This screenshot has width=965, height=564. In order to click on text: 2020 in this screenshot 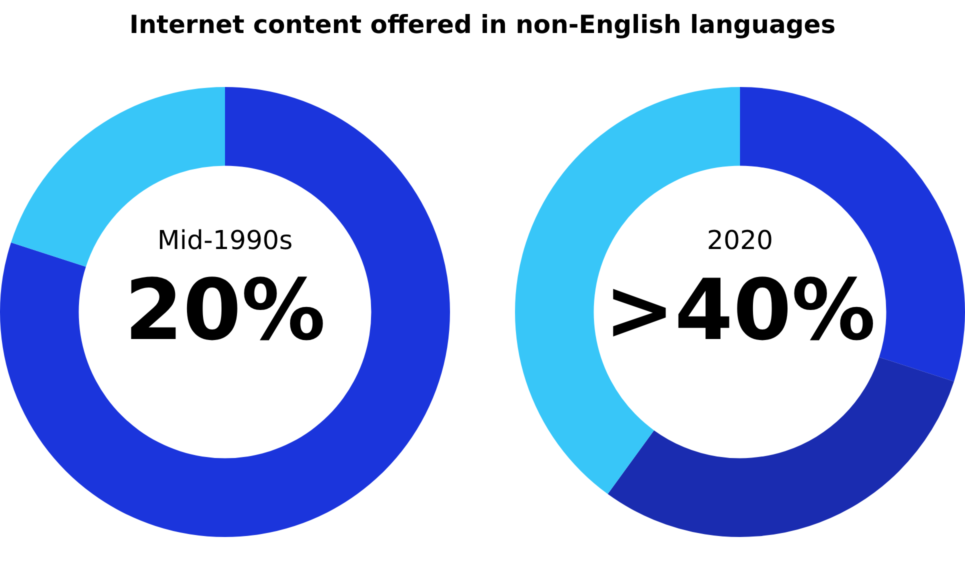, I will do `click(740, 241)`.